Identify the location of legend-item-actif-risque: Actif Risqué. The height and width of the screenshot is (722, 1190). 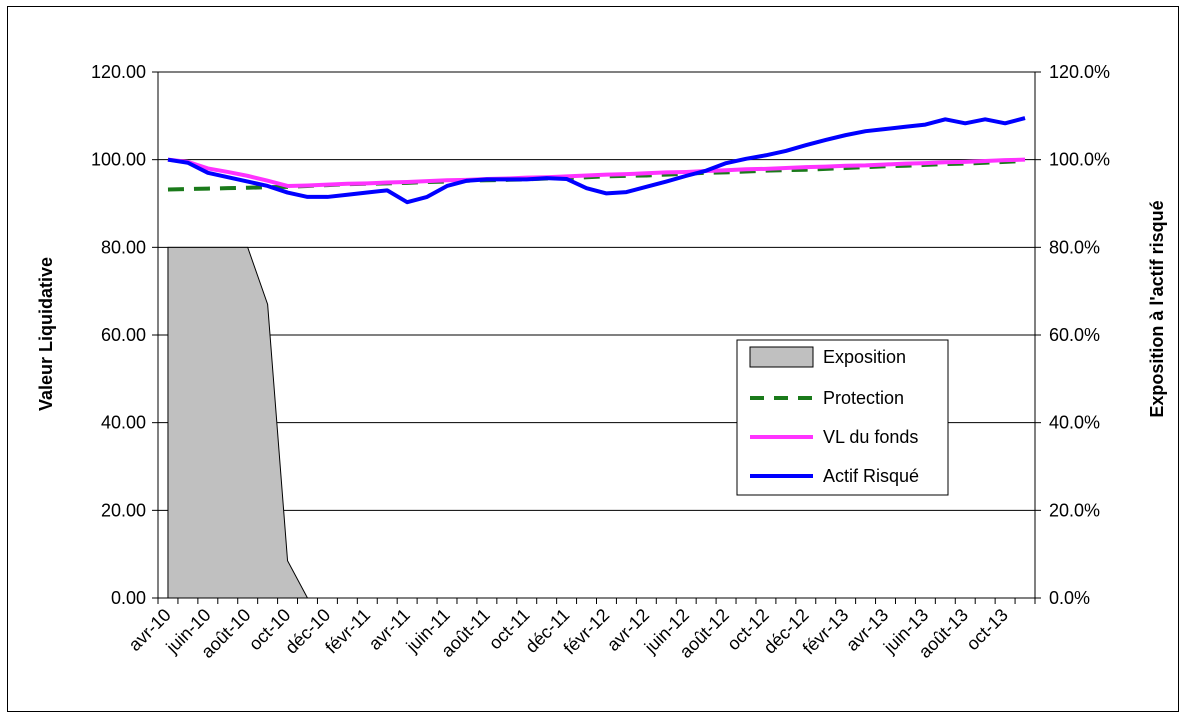
(834, 476).